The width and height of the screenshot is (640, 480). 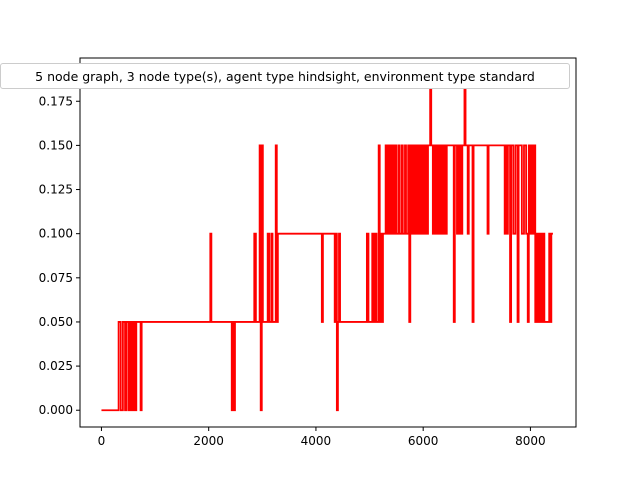 I want to click on y-tick-label: 0.075, so click(x=56, y=278).